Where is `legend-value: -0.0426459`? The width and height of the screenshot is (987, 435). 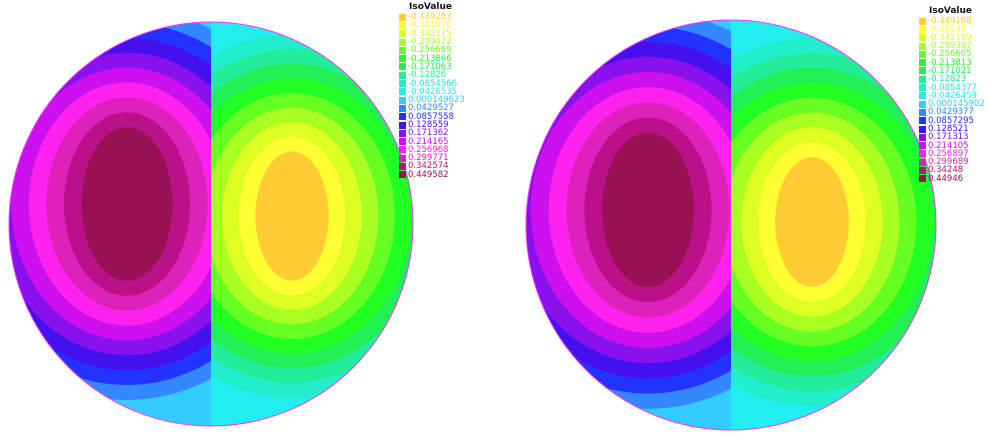 legend-value: -0.0426459 is located at coordinates (953, 95).